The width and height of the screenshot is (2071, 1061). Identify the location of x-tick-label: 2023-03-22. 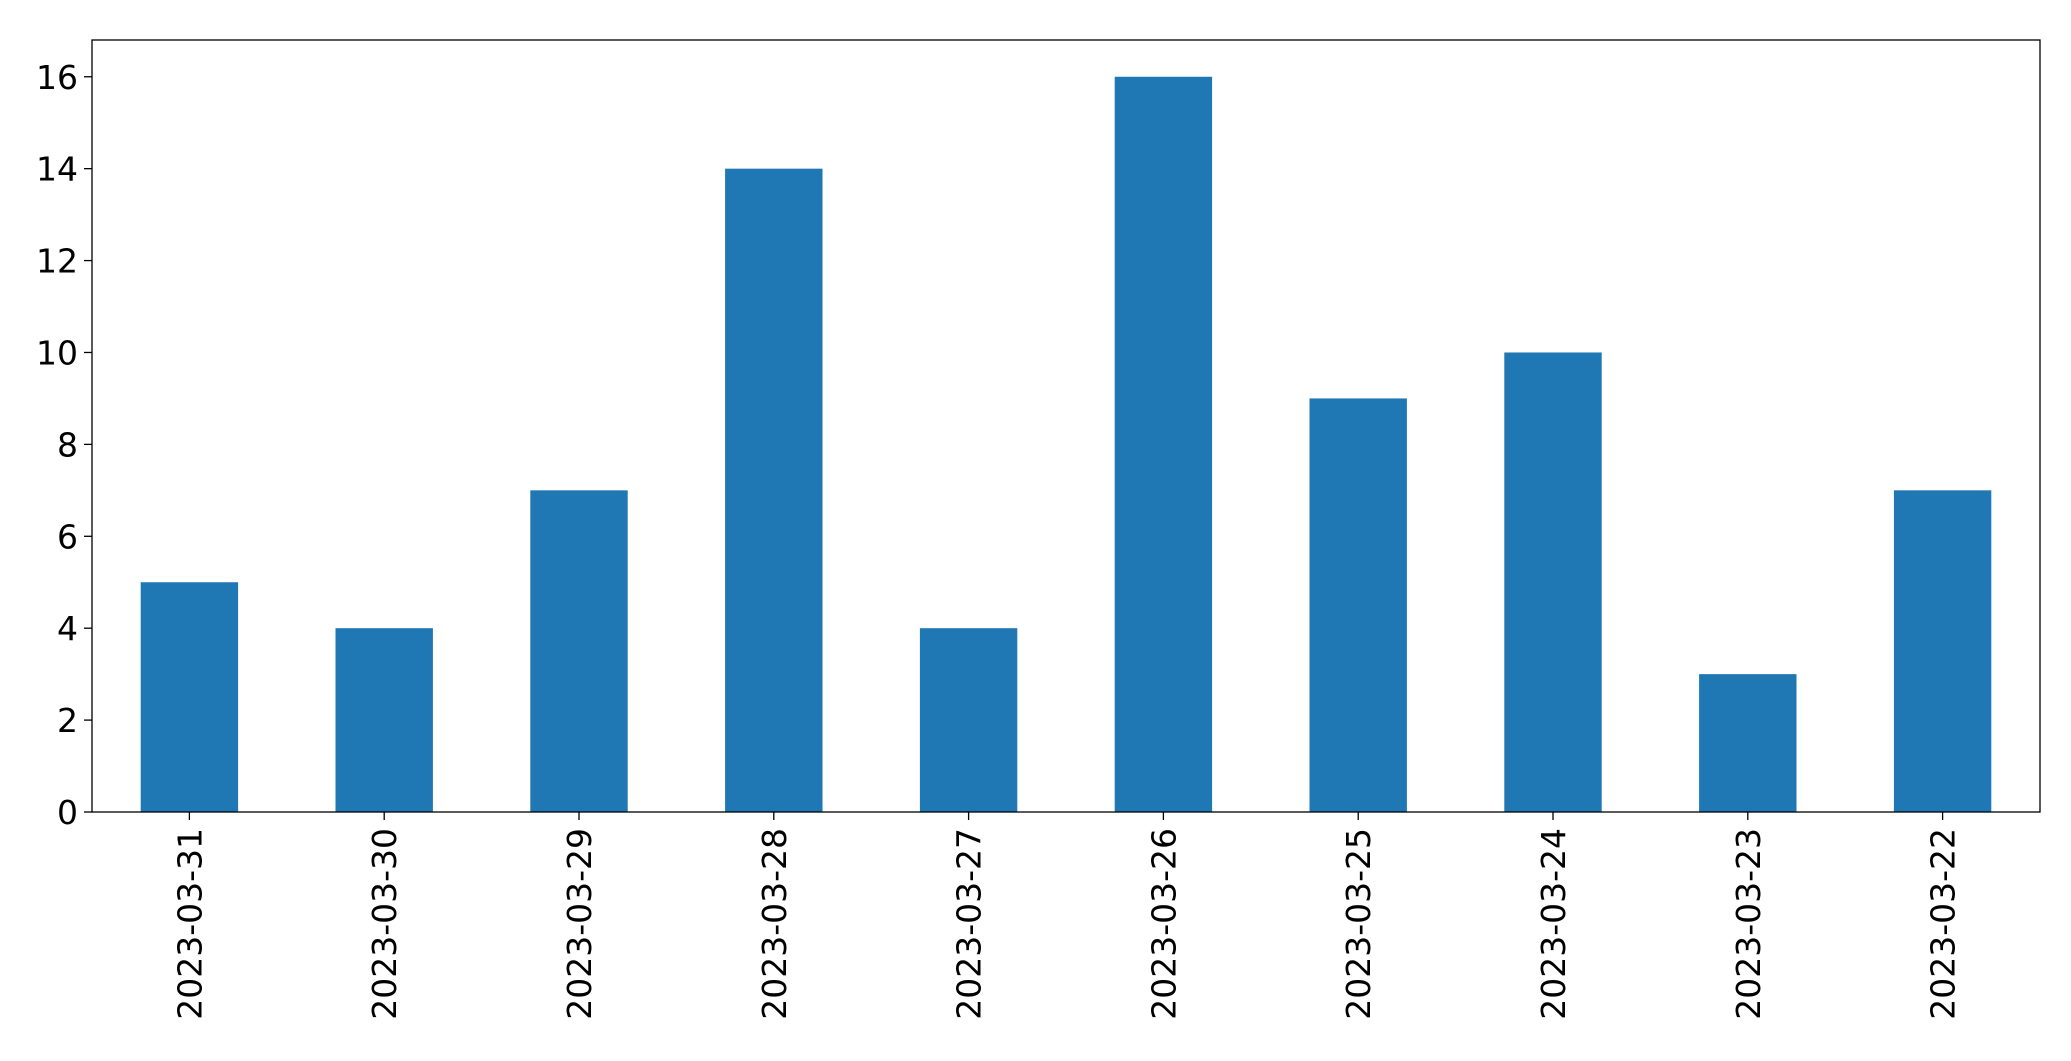
(1943, 924).